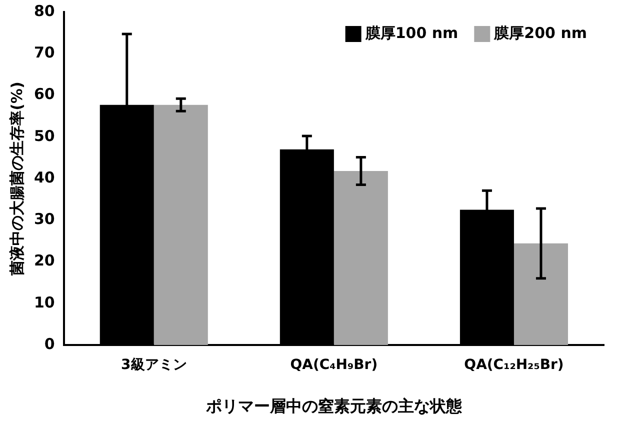 The height and width of the screenshot is (421, 624). I want to click on x-tick-label: QA(C₄H₉Br), so click(334, 365).